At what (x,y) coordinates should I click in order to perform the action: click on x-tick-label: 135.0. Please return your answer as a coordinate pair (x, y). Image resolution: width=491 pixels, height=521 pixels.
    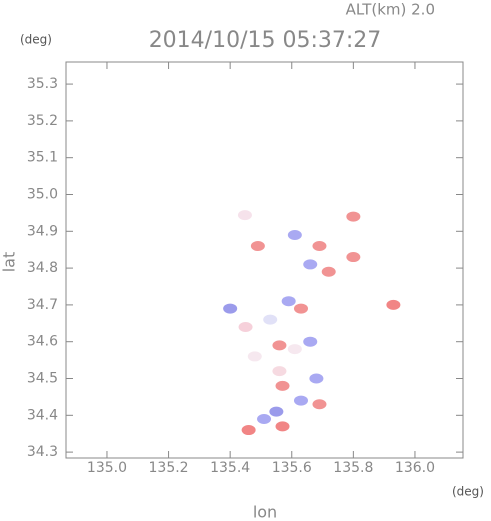
    Looking at the image, I should click on (107, 468).